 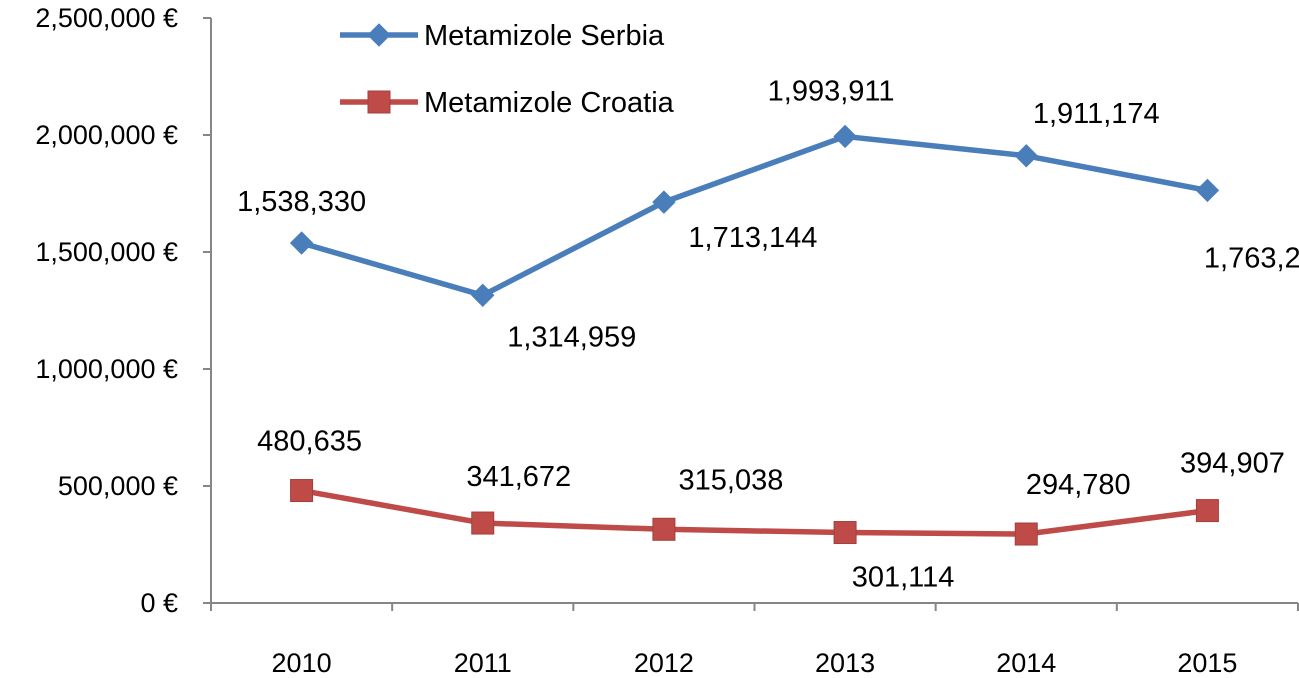 I want to click on data-label: 341,672, so click(x=518, y=477).